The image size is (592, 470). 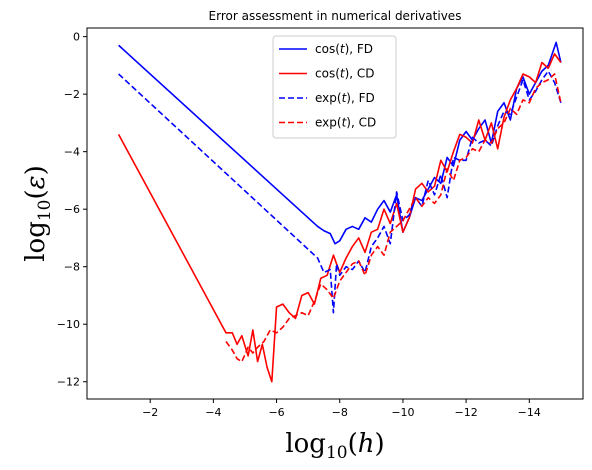 I want to click on y-tick-label: −6, so click(x=72, y=209).